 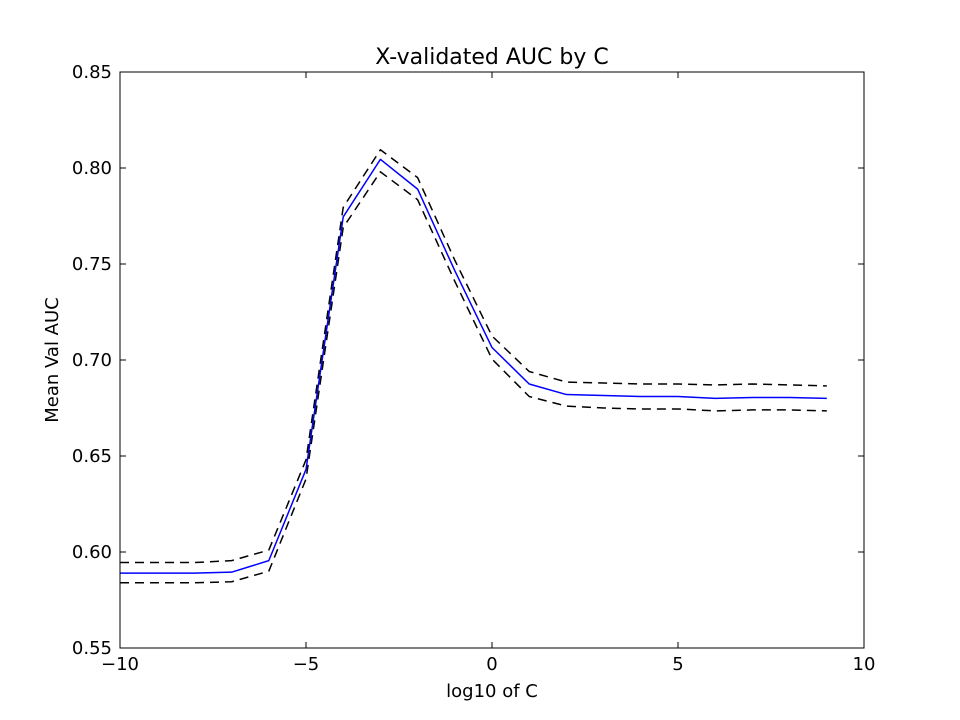 I want to click on y-tick-label: 0.60, so click(x=92, y=552).